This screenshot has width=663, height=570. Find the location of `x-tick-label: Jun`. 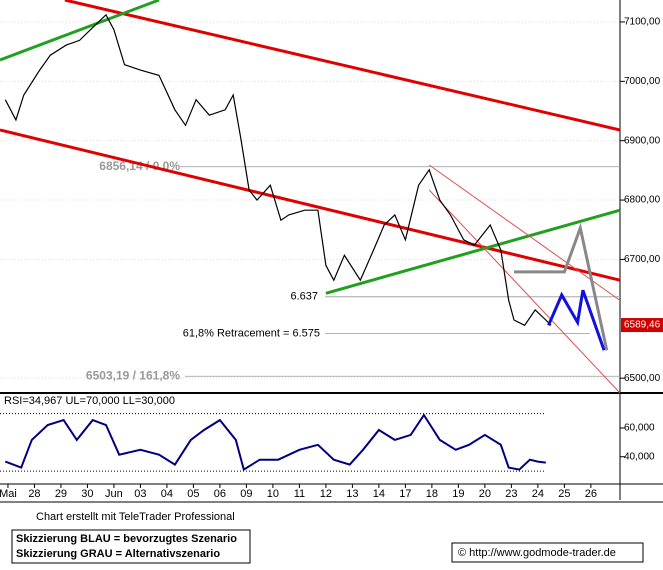

x-tick-label: Jun is located at coordinates (114, 494).